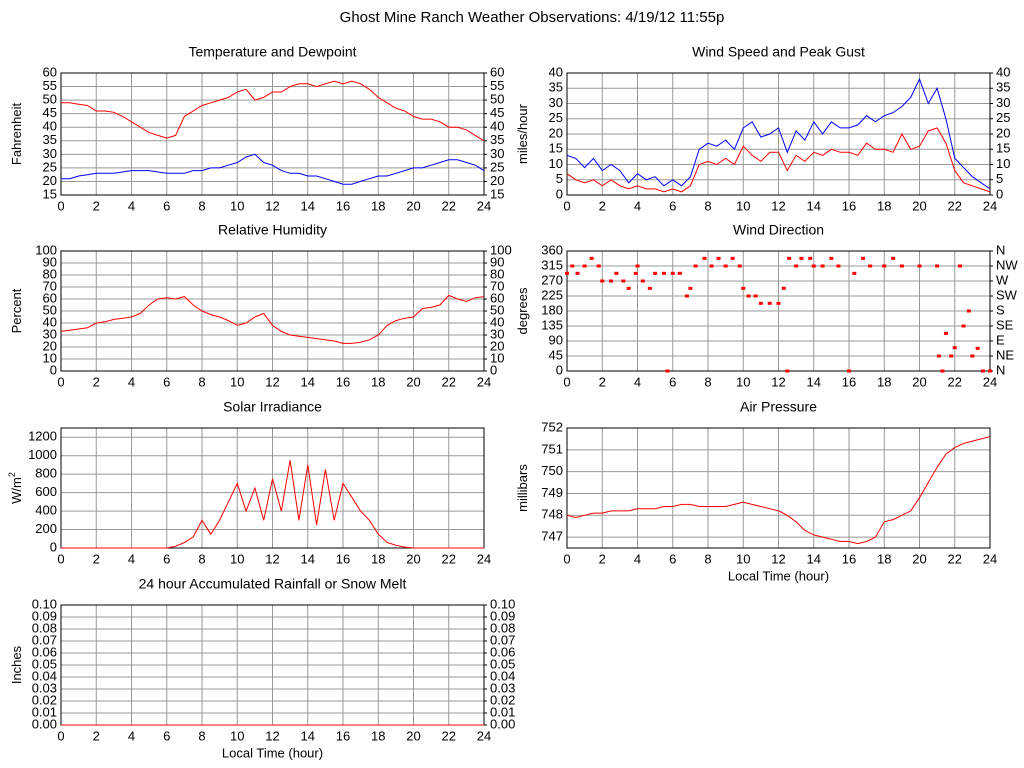 The image size is (1024, 768). Describe the element at coordinates (497, 357) in the screenshot. I see `y2-tick-label: 10` at that location.